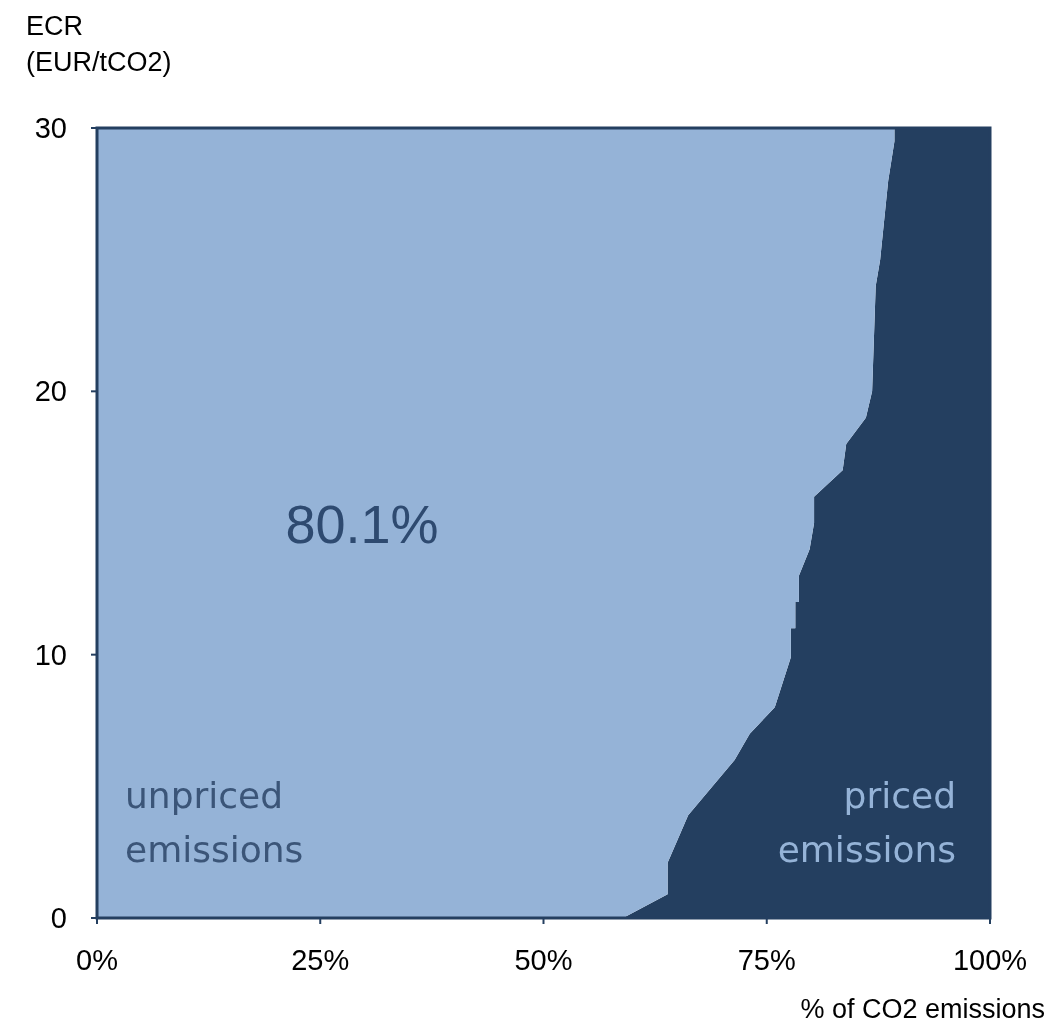 Image resolution: width=1059 pixels, height=1032 pixels. Describe the element at coordinates (50, 654) in the screenshot. I see `y-tick-label: 10` at that location.